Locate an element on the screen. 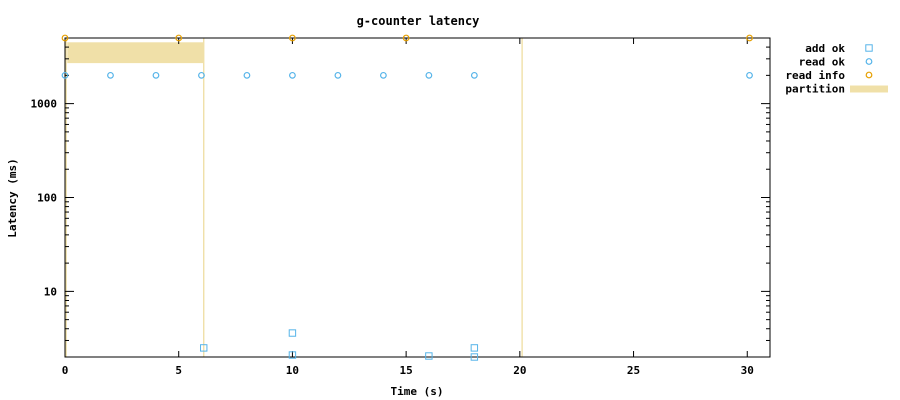 The width and height of the screenshot is (900, 400). legend-swatch-partition is located at coordinates (869, 89).